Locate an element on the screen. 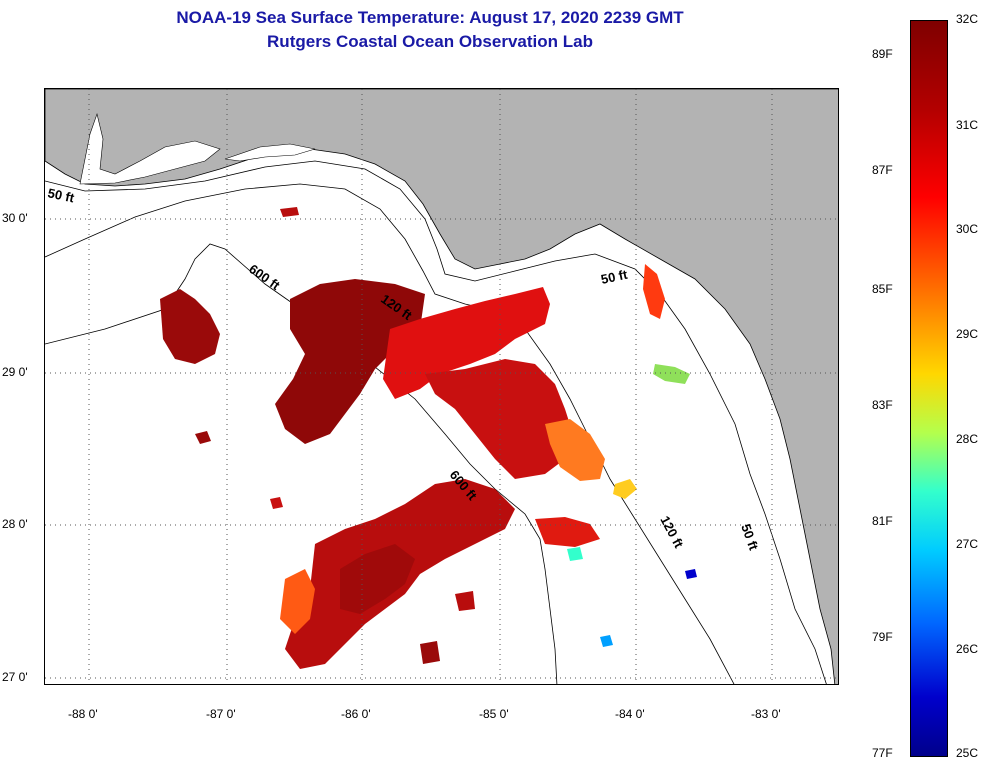 The image size is (992, 770). lon-label-88: -88 0' is located at coordinates (83, 714).